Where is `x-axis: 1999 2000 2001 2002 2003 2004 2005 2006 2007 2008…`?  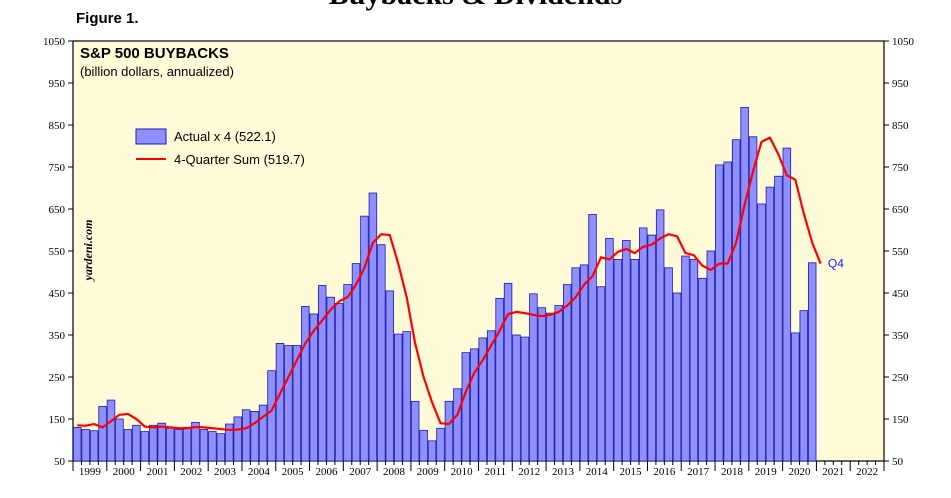
x-axis: 1999 2000 2001 2002 2003 2004 2005 2006 2007 2008… is located at coordinates (478, 469).